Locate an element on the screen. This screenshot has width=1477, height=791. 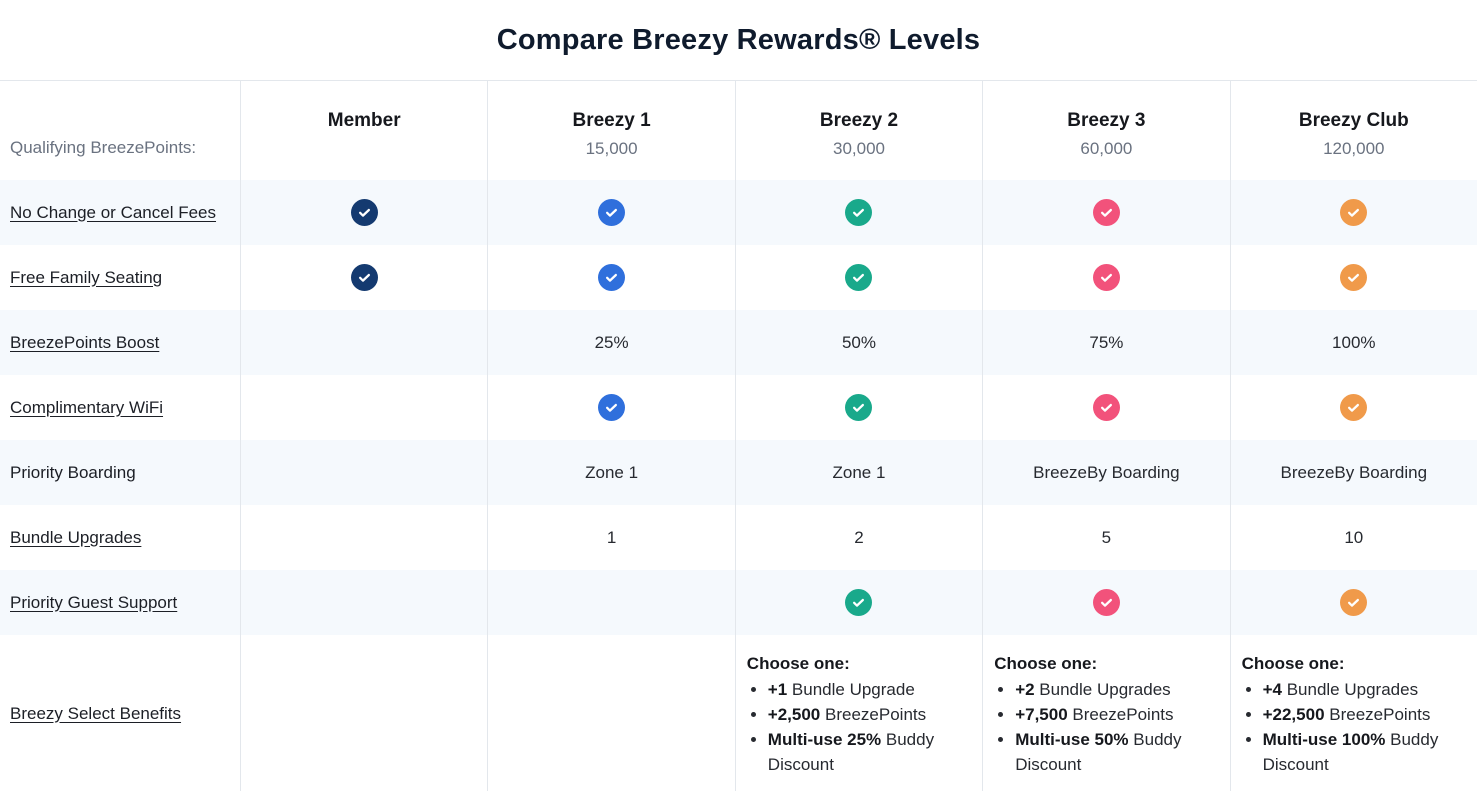
choose-one-option: +2 Bundle Upgrades is located at coordinates (1118, 689).